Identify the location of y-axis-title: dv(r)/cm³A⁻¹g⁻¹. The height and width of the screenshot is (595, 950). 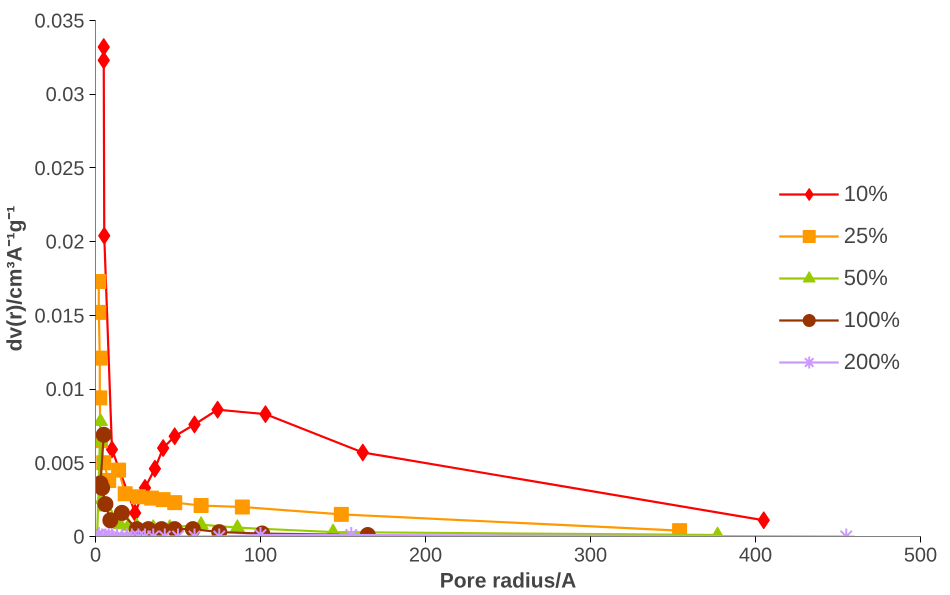
(14, 279).